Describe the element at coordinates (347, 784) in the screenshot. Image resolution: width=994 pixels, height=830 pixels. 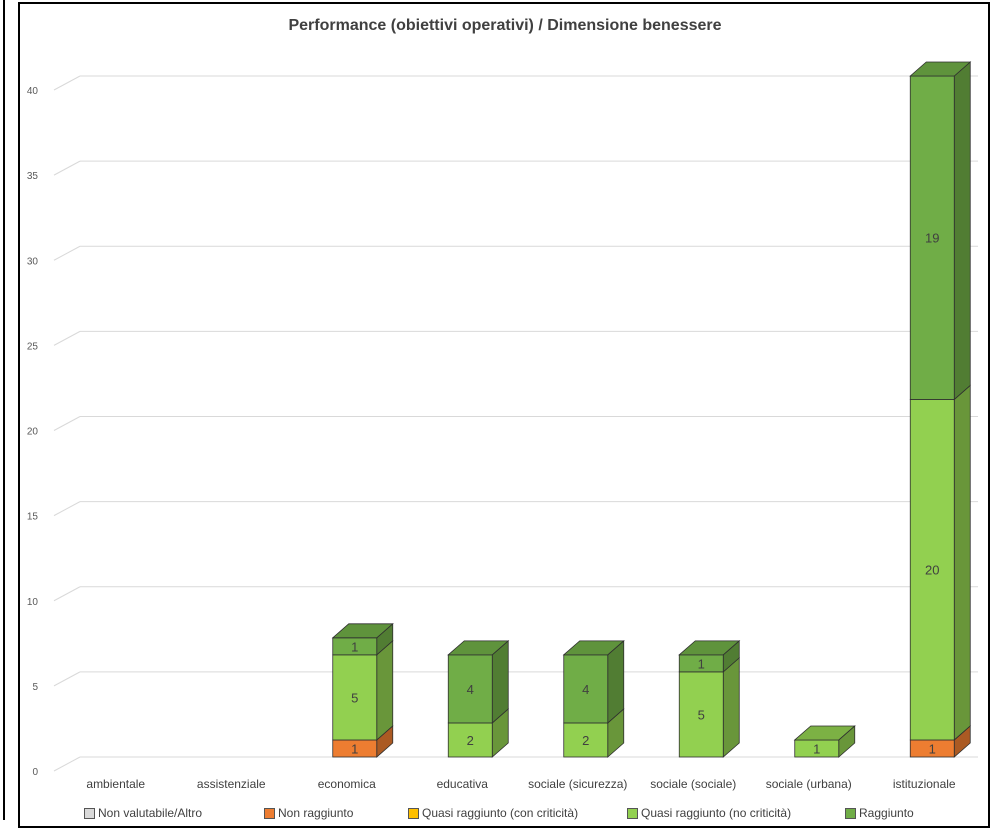
I see `x-tick-label: economica` at that location.